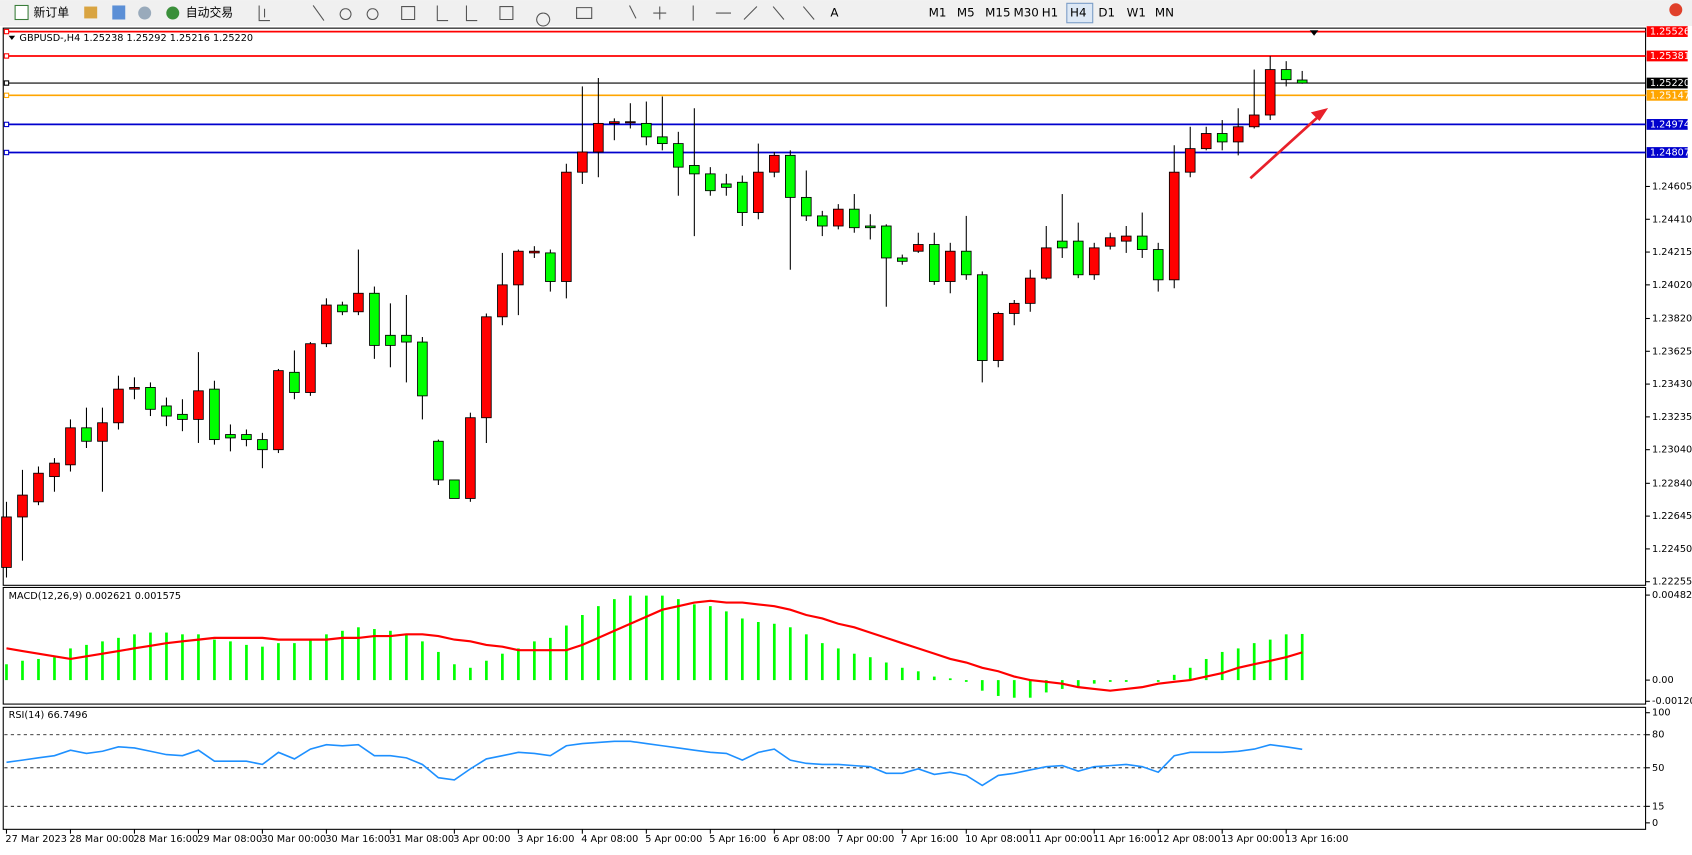 Image resolution: width=1692 pixels, height=855 pixels. I want to click on x-tick-label: 30 Mar 16:00, so click(357, 839).